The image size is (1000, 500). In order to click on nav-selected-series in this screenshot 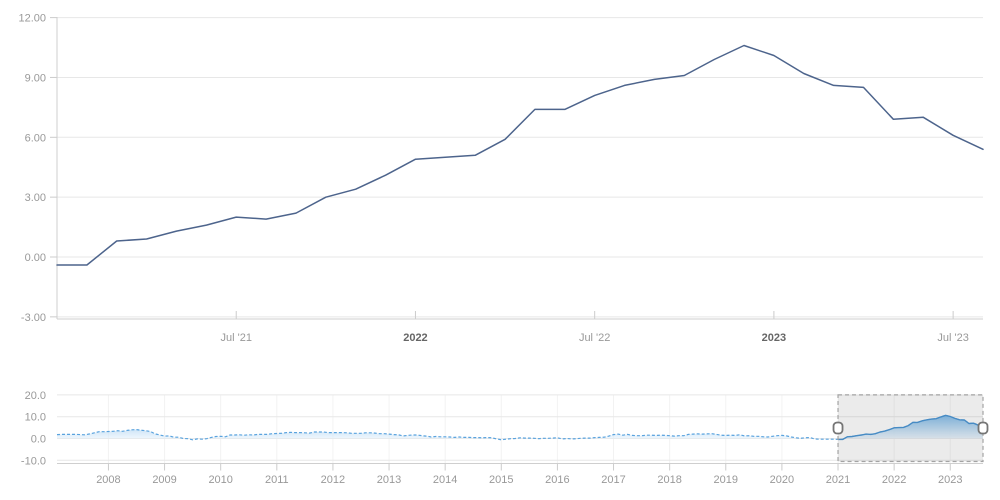, I will do `click(910, 427)`.